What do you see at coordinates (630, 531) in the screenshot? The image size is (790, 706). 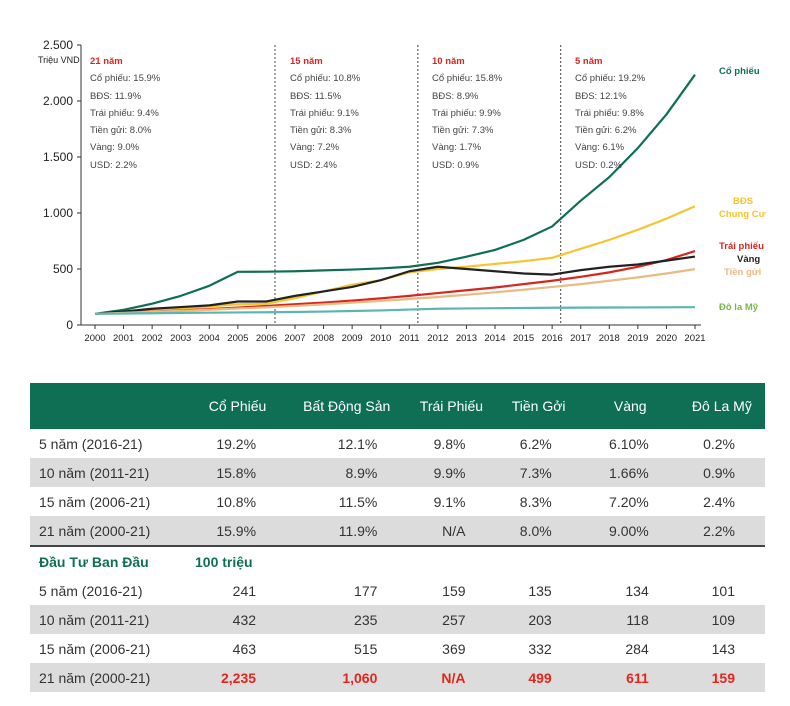 I see `table-cell: 9.00%` at bounding box center [630, 531].